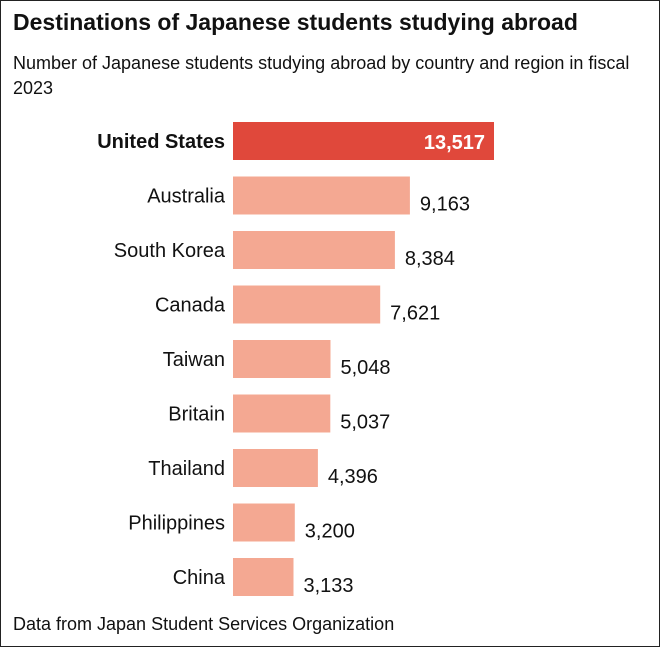 The image size is (660, 647). I want to click on bar-taiwan, so click(282, 359).